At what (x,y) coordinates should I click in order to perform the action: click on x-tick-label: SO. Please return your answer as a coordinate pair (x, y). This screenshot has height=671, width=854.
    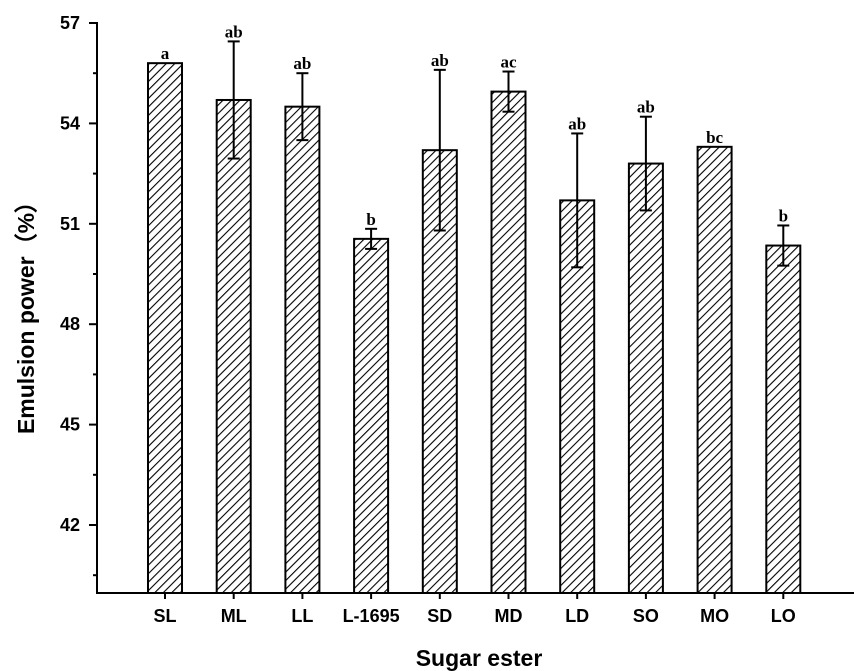
    Looking at the image, I should click on (646, 616).